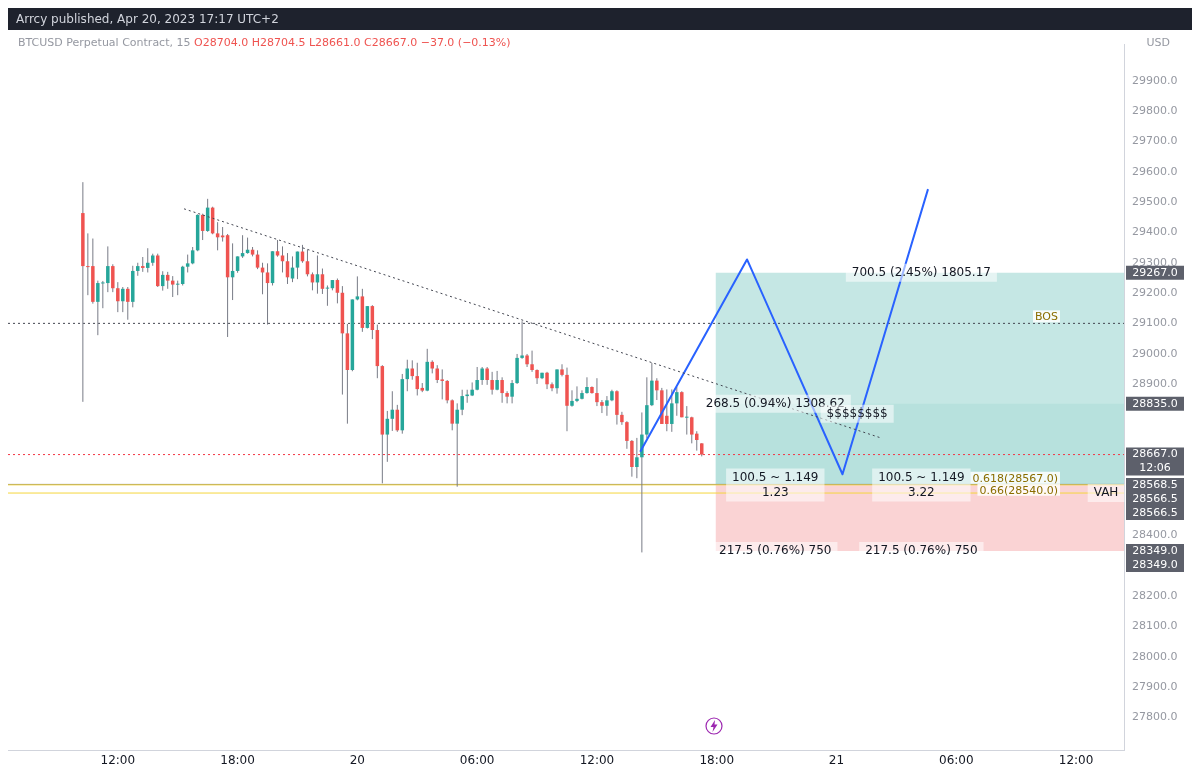  What do you see at coordinates (1018, 490) in the screenshot?
I see `ref-line-label: 0.66(28540.0)` at bounding box center [1018, 490].